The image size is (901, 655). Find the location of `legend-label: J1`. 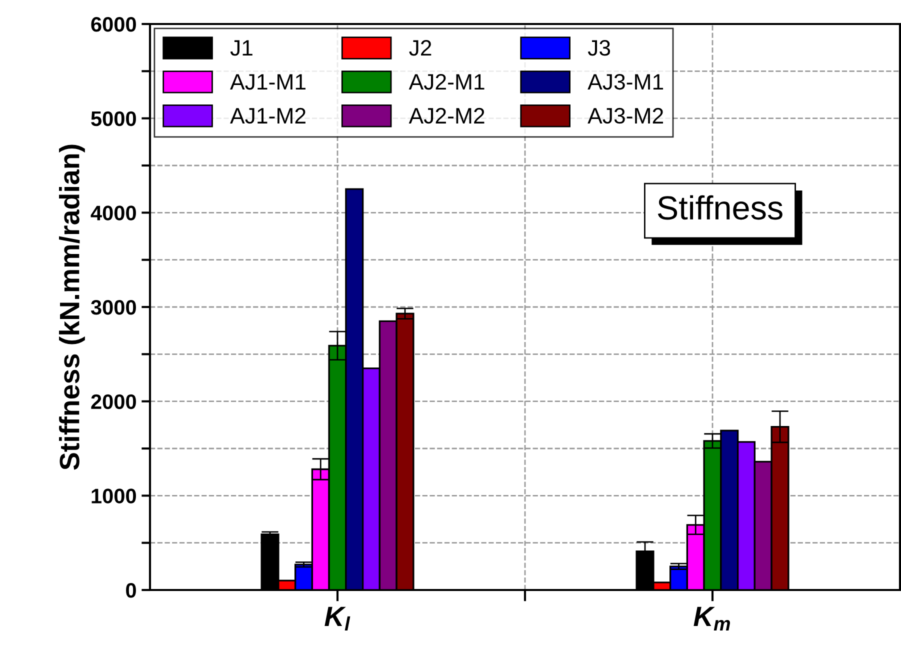

legend-label: J1 is located at coordinates (241, 48).